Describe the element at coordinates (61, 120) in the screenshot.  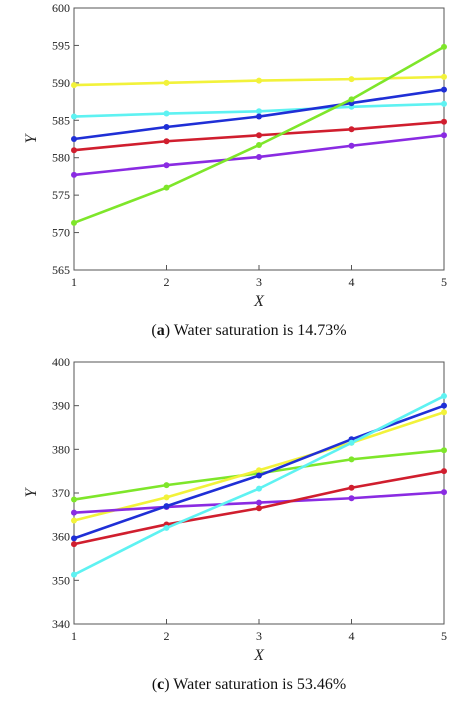
I see `y-tick-label: 585` at that location.